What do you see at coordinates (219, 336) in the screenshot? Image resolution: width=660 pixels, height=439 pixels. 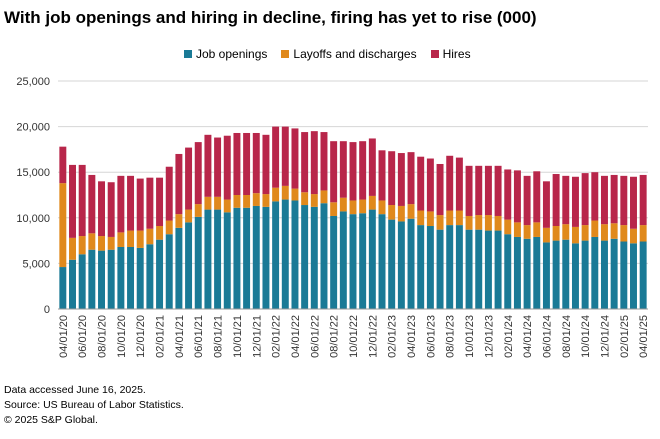 I see `x-tick-label: 08/01/21` at bounding box center [219, 336].